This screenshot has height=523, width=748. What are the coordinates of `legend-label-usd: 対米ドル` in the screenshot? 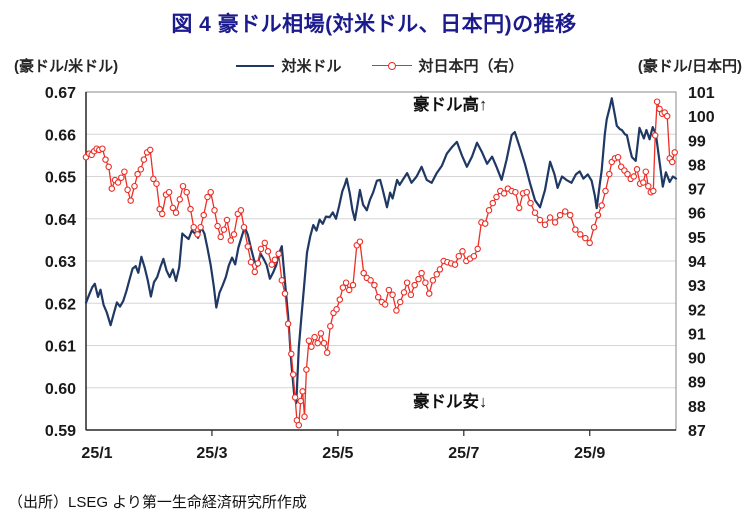 It's located at (311, 66).